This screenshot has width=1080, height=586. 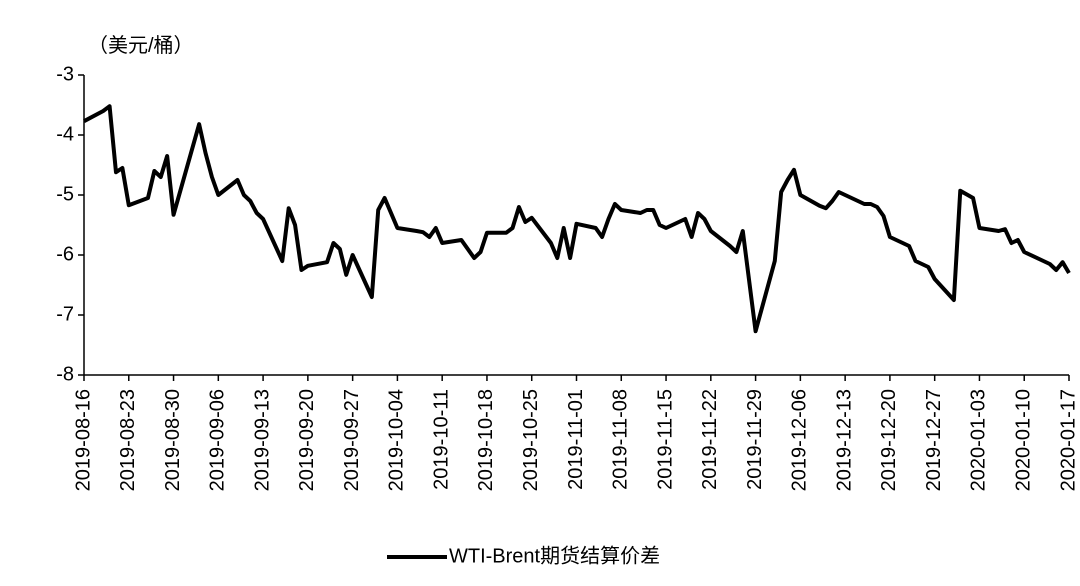 I want to click on y-tick-label: -3, so click(x=65, y=74).